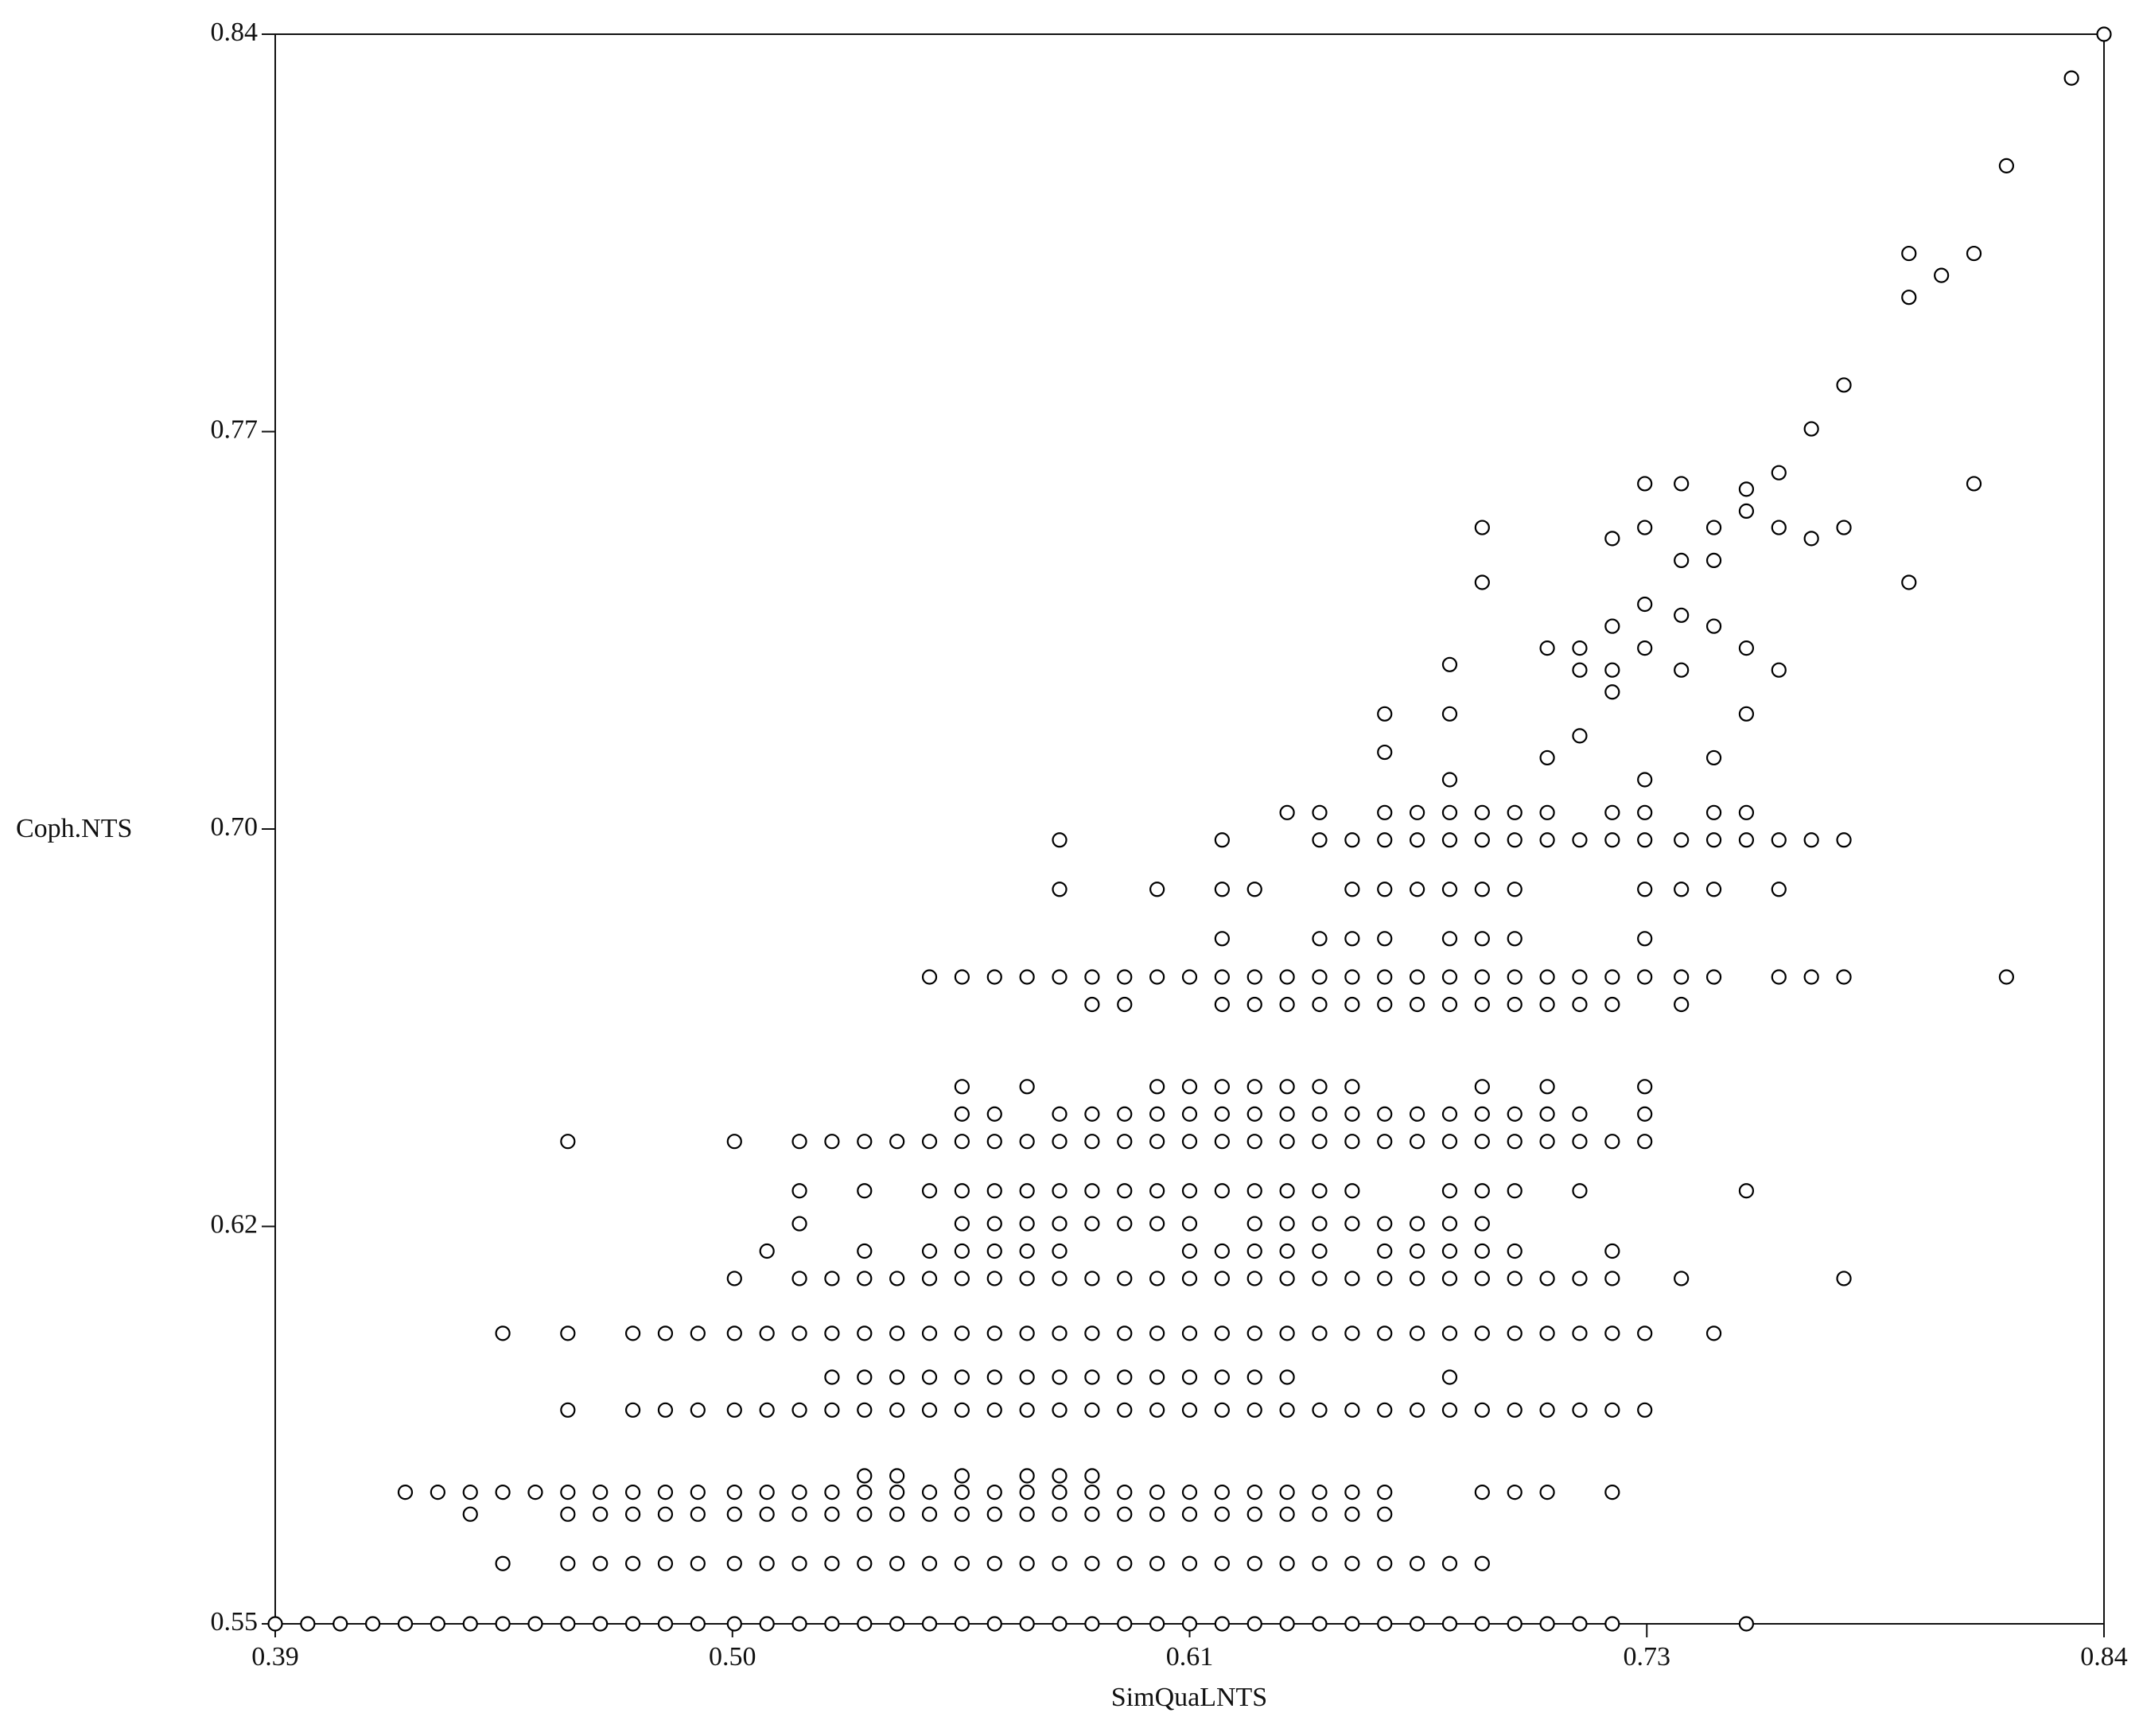 This screenshot has width=2139, height=1736. Describe the element at coordinates (235, 1622) in the screenshot. I see `y-tick-label: 0.55` at that location.